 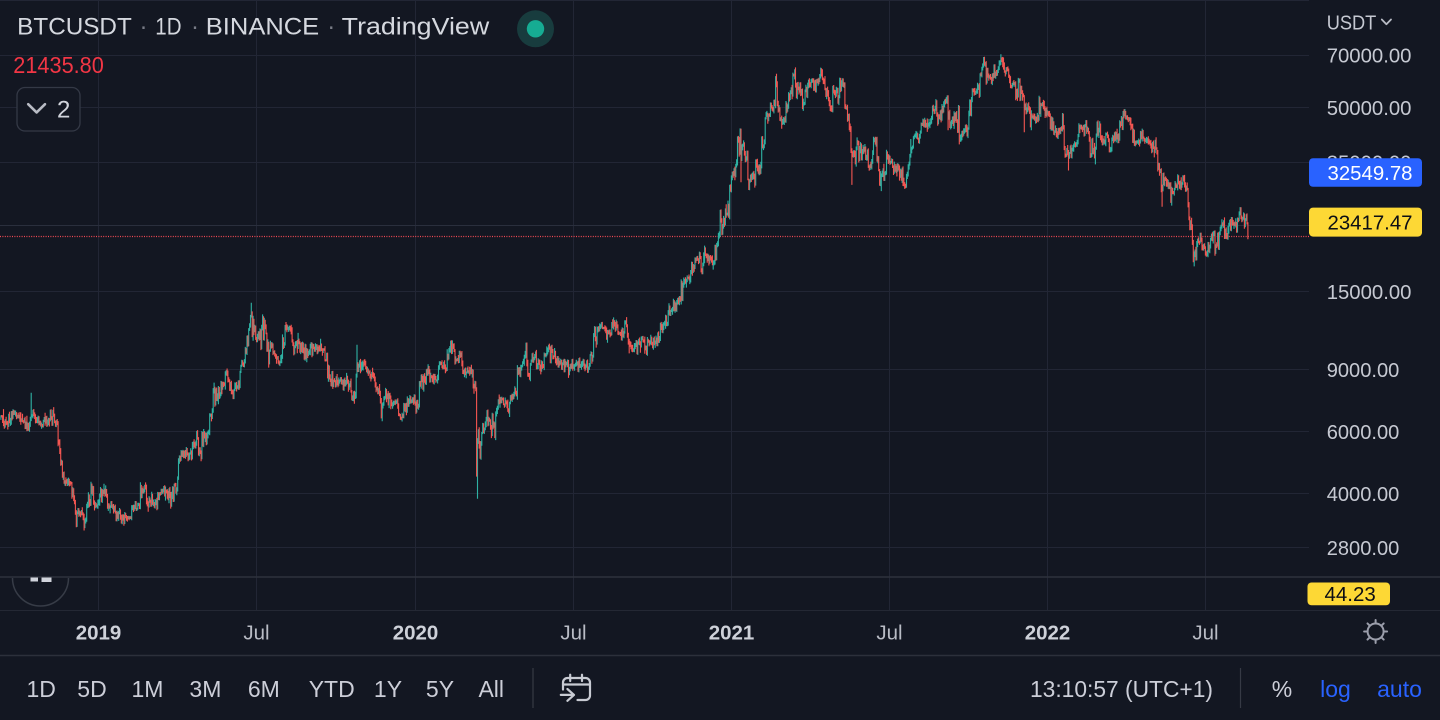 What do you see at coordinates (148, 689) in the screenshot?
I see `svg-text: 1M` at bounding box center [148, 689].